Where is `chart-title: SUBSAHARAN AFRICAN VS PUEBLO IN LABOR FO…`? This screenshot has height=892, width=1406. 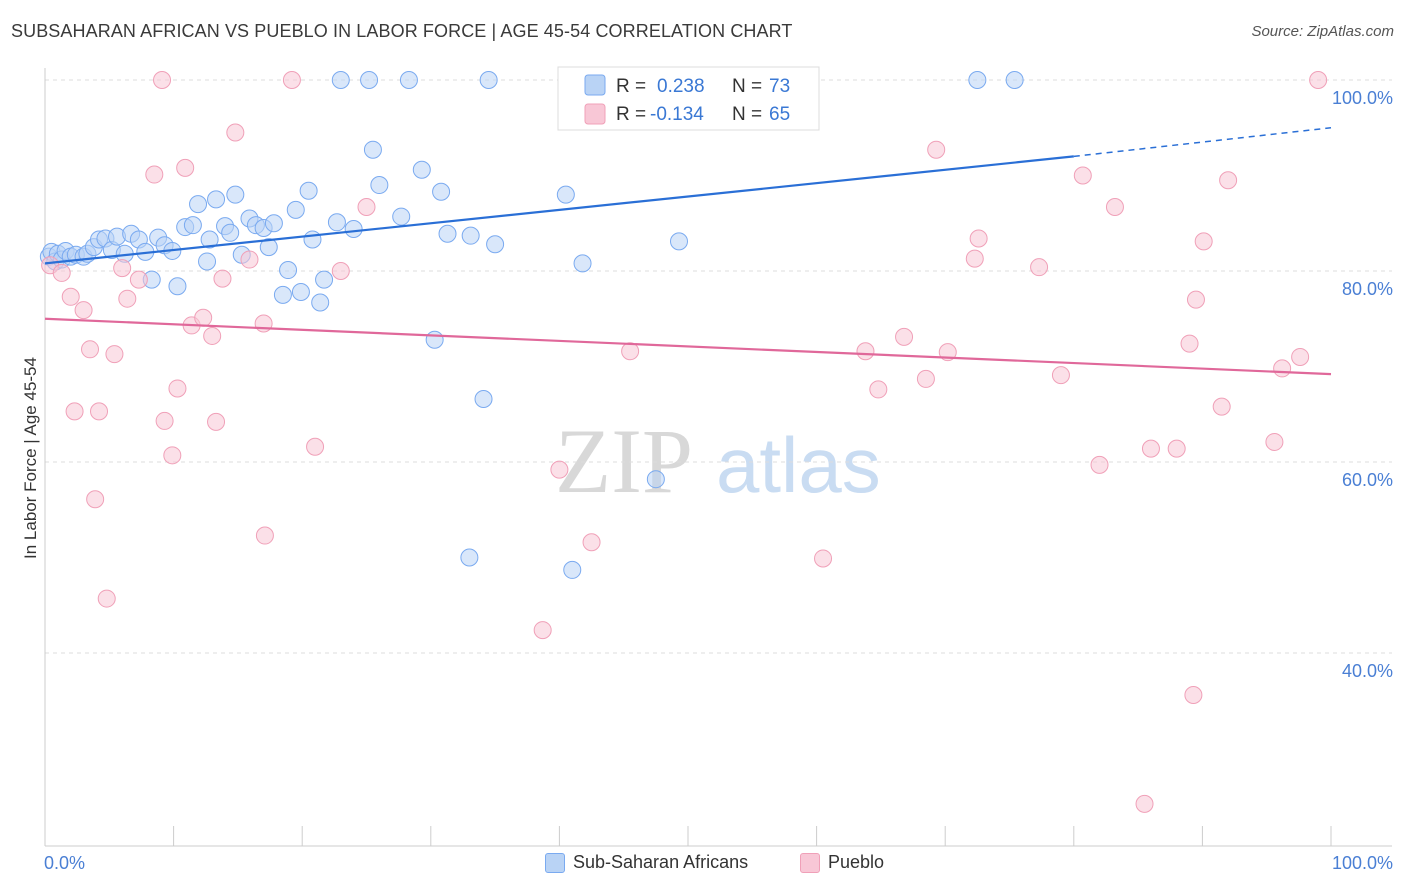 chart-title: SUBSAHARAN AFRICAN VS PUEBLO IN LABOR FO… is located at coordinates (402, 31).